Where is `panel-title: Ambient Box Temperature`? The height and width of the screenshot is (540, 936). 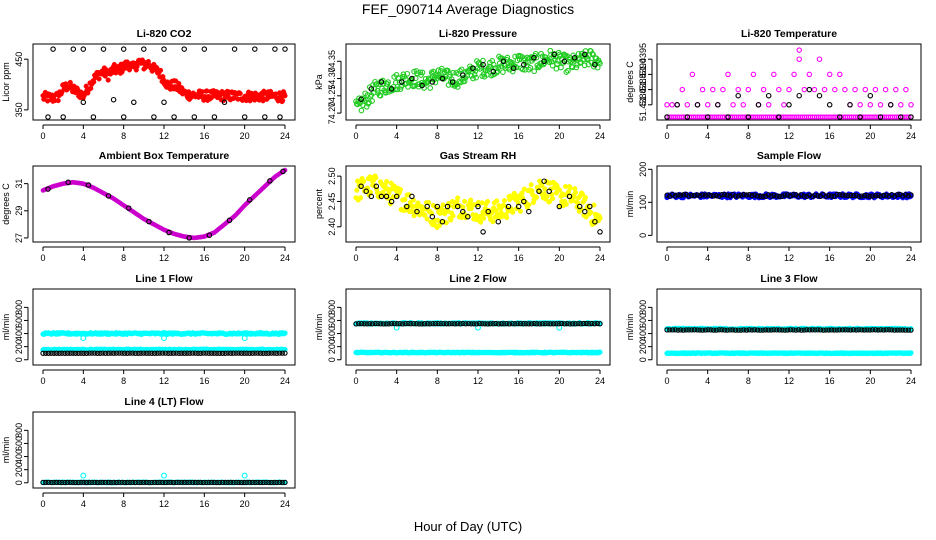
panel-title: Ambient Box Temperature is located at coordinates (164, 156).